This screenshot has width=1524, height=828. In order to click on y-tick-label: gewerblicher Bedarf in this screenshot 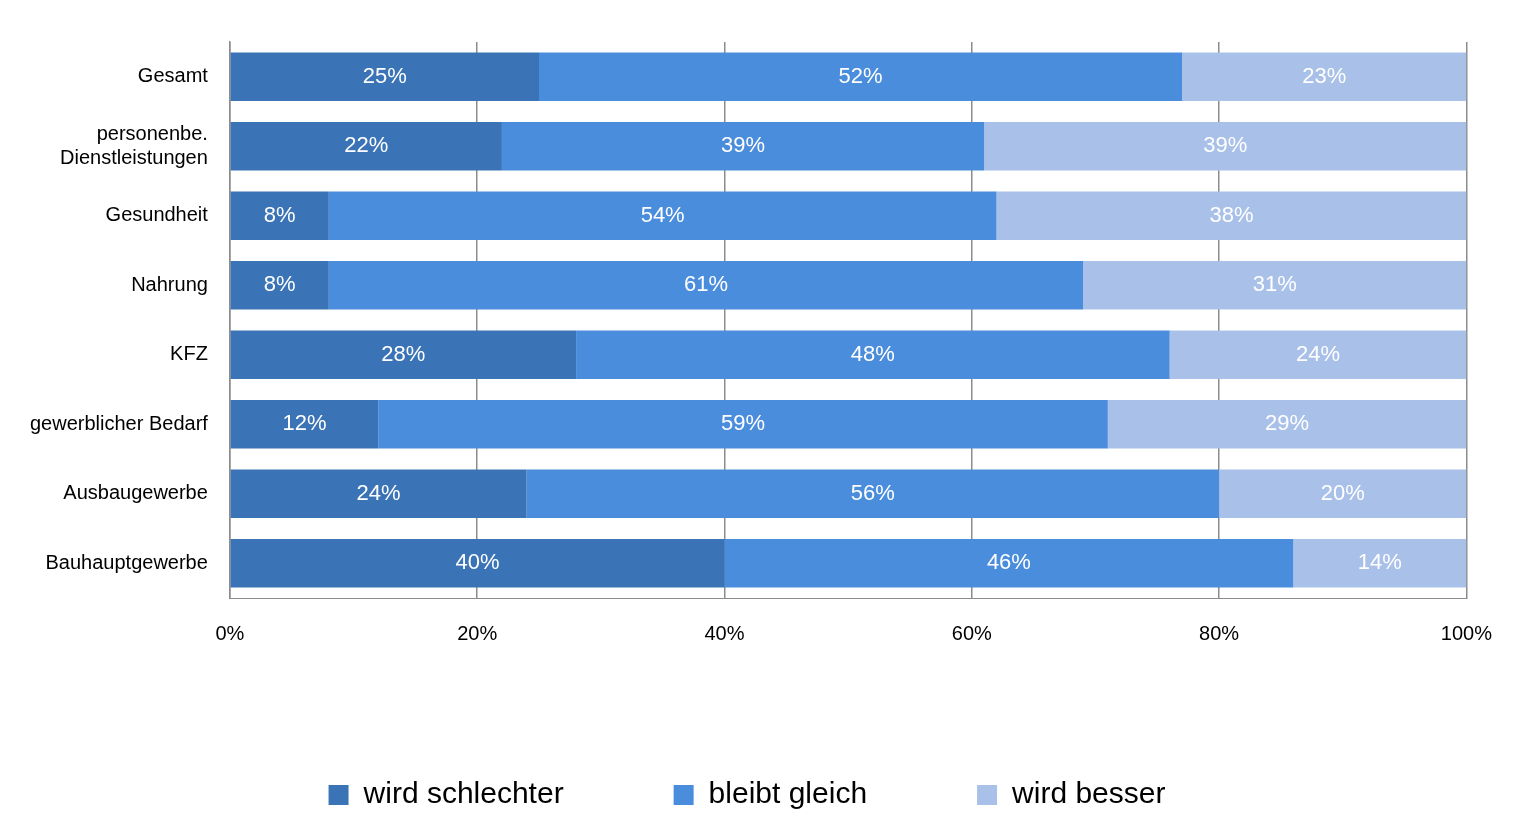, I will do `click(119, 422)`.